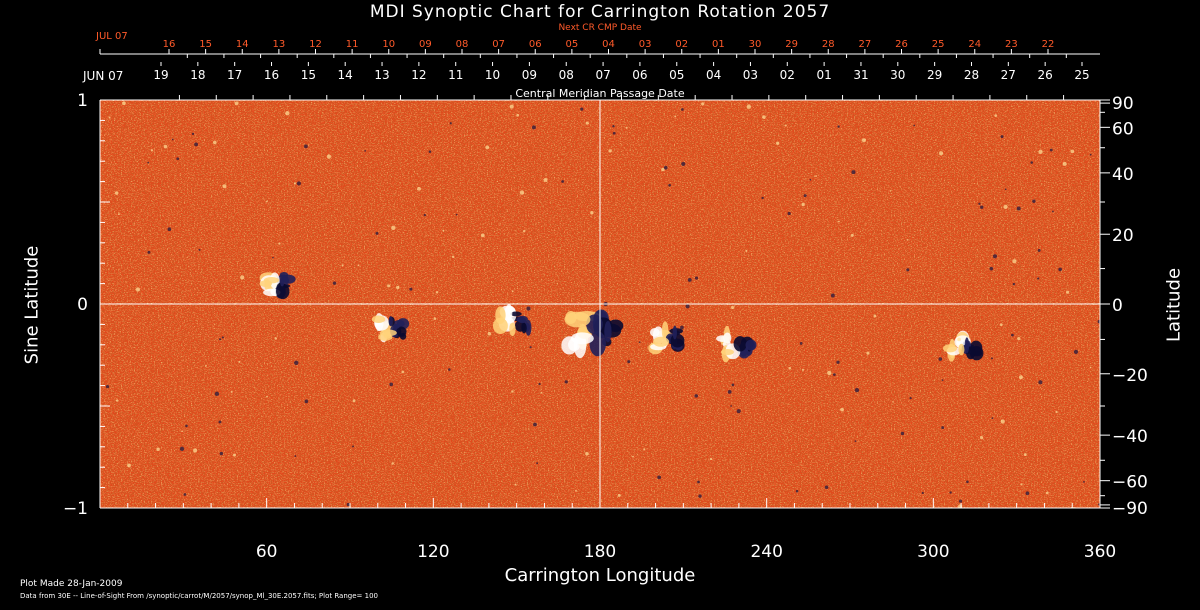 The image size is (1200, 610). What do you see at coordinates (1081, 75) in the screenshot?
I see `cmp-day-label: 25` at bounding box center [1081, 75].